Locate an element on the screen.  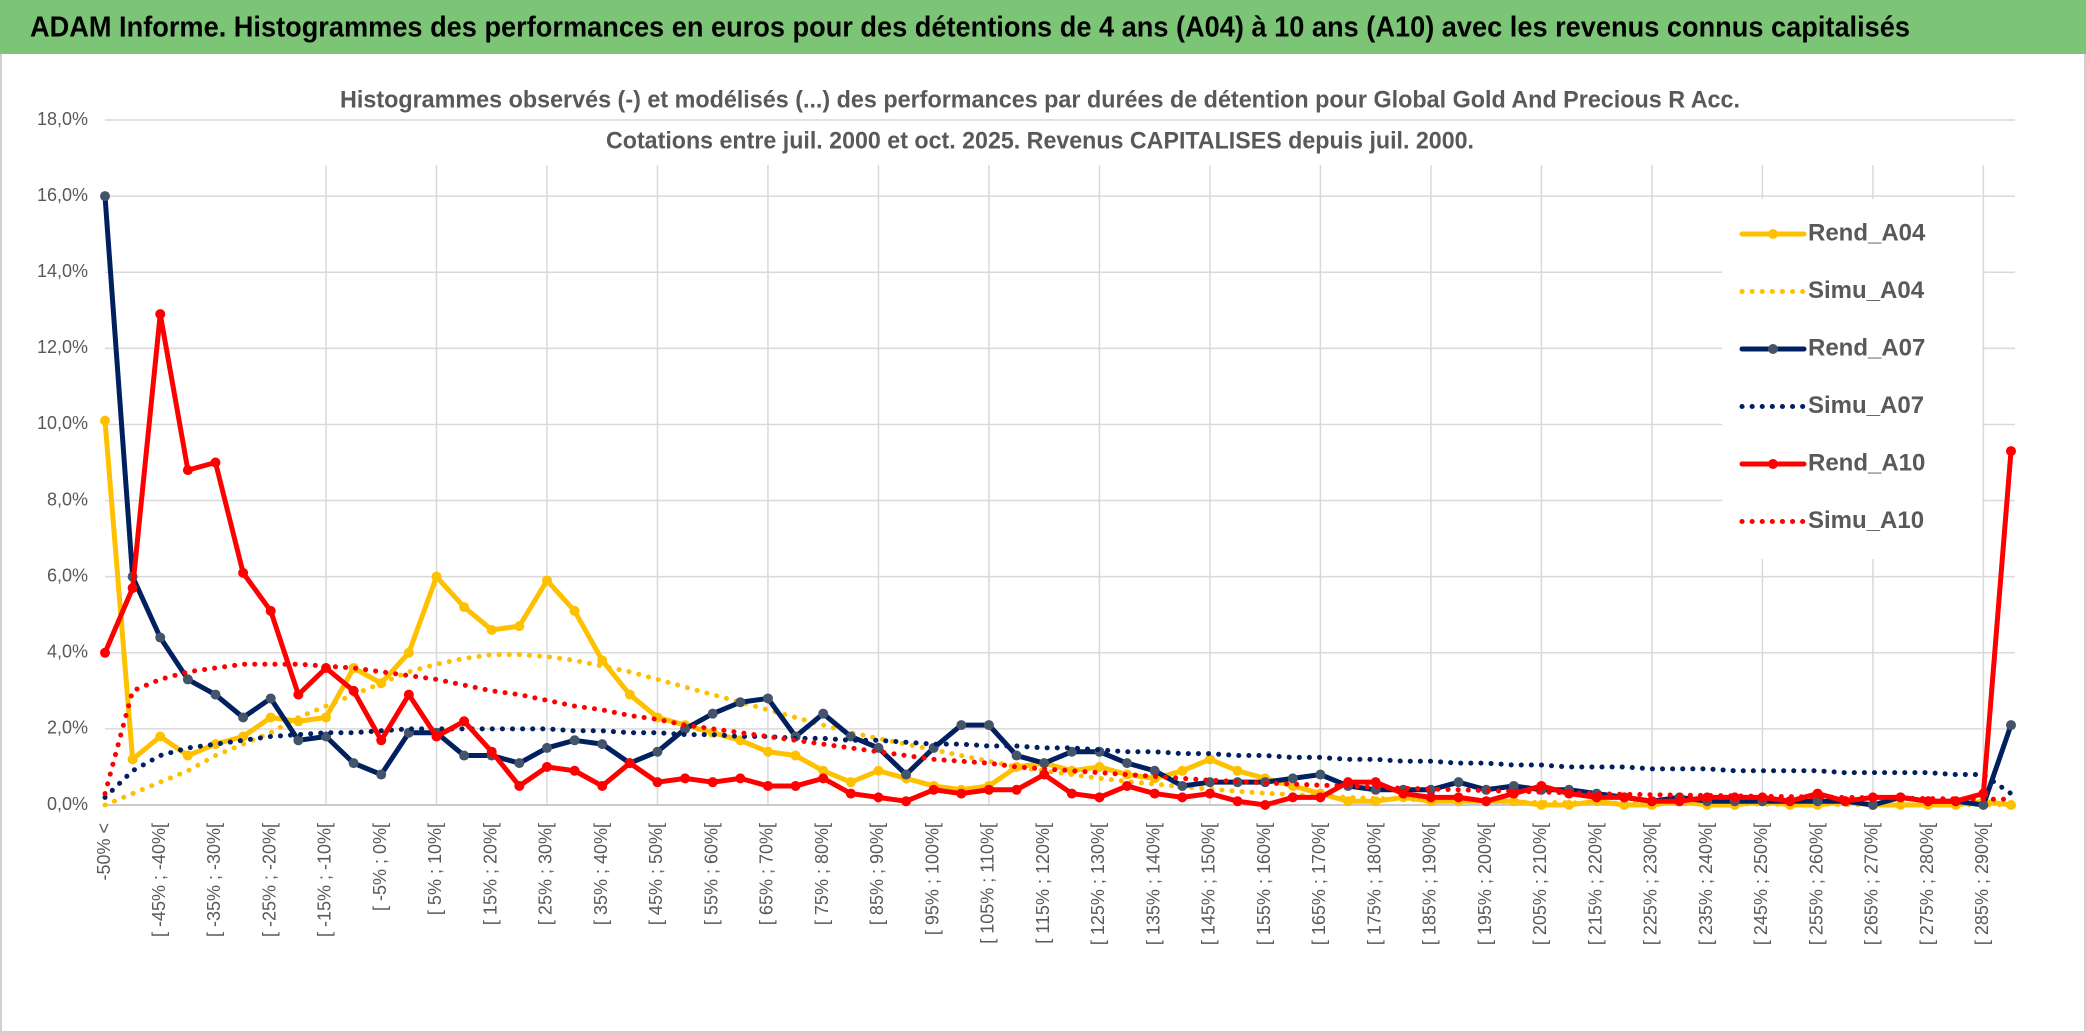
x-tick-label: [ 65% ; 70%[ is located at coordinates (767, 874).